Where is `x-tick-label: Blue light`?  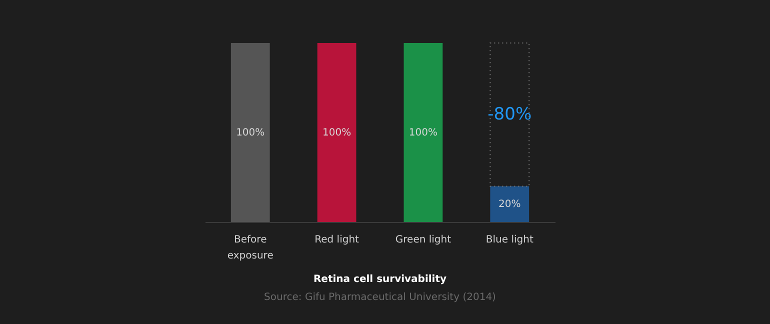 x-tick-label: Blue light is located at coordinates (510, 240).